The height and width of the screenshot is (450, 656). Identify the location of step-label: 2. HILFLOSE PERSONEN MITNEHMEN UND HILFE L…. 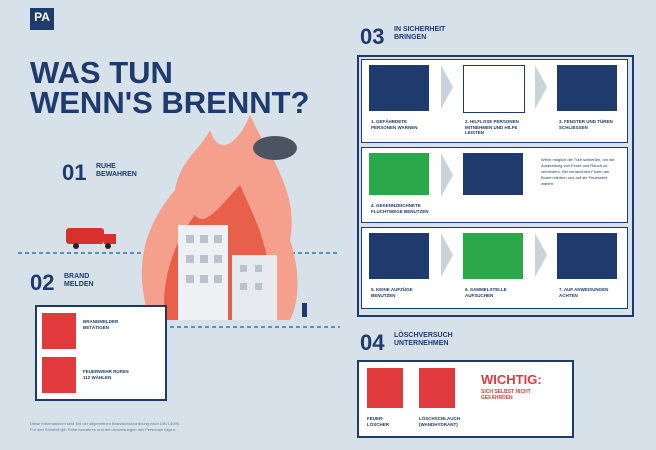
(492, 127).